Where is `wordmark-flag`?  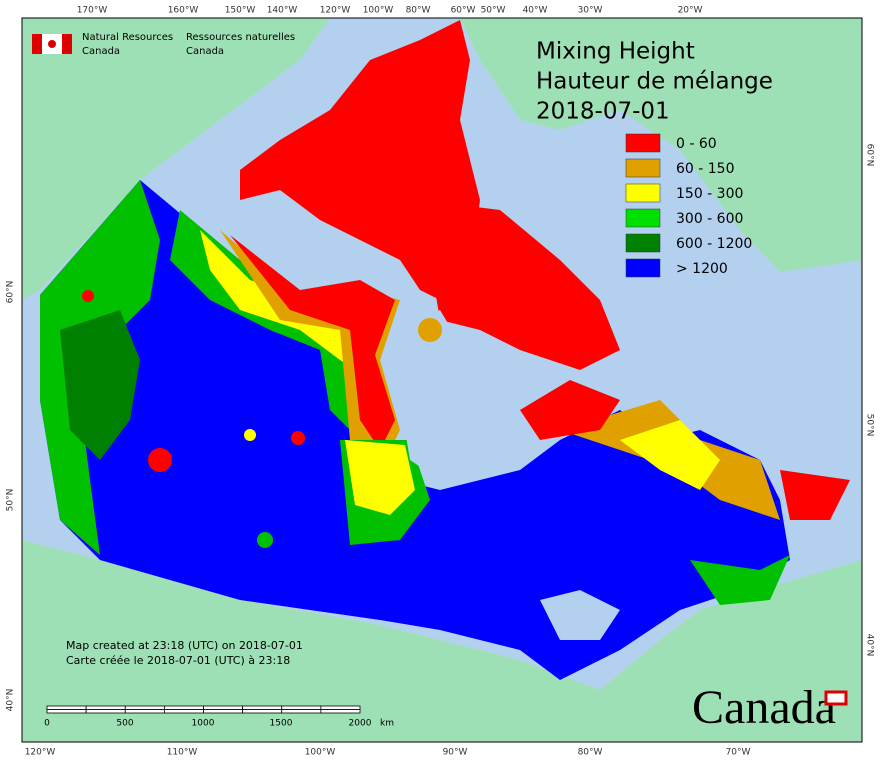
wordmark-flag is located at coordinates (836, 698).